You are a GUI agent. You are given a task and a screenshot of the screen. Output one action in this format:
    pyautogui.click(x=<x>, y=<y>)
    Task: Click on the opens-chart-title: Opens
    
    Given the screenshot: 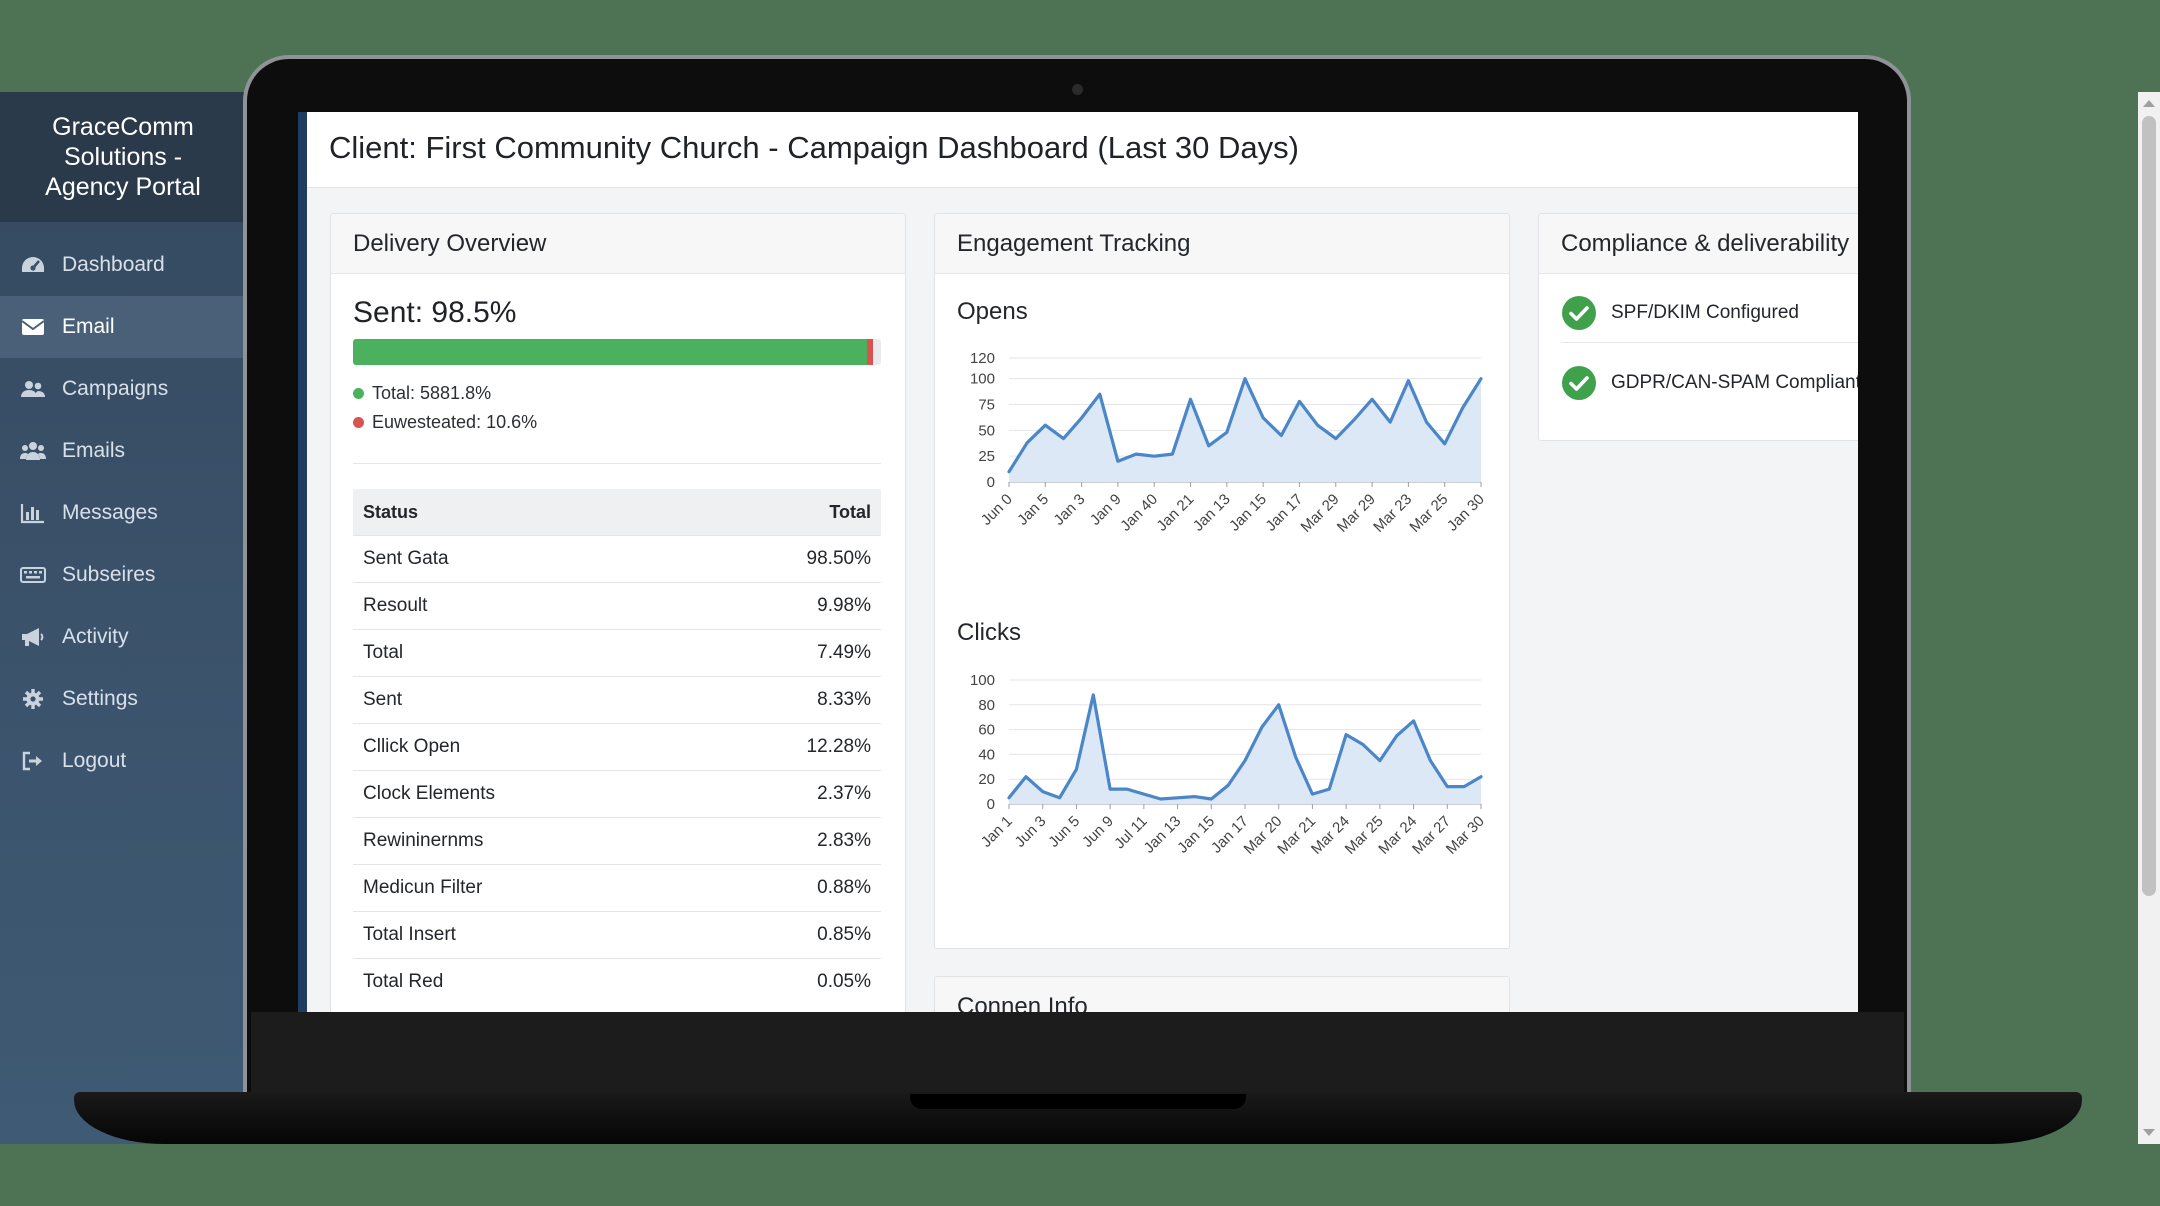 What is the action you would take?
    pyautogui.click(x=992, y=311)
    